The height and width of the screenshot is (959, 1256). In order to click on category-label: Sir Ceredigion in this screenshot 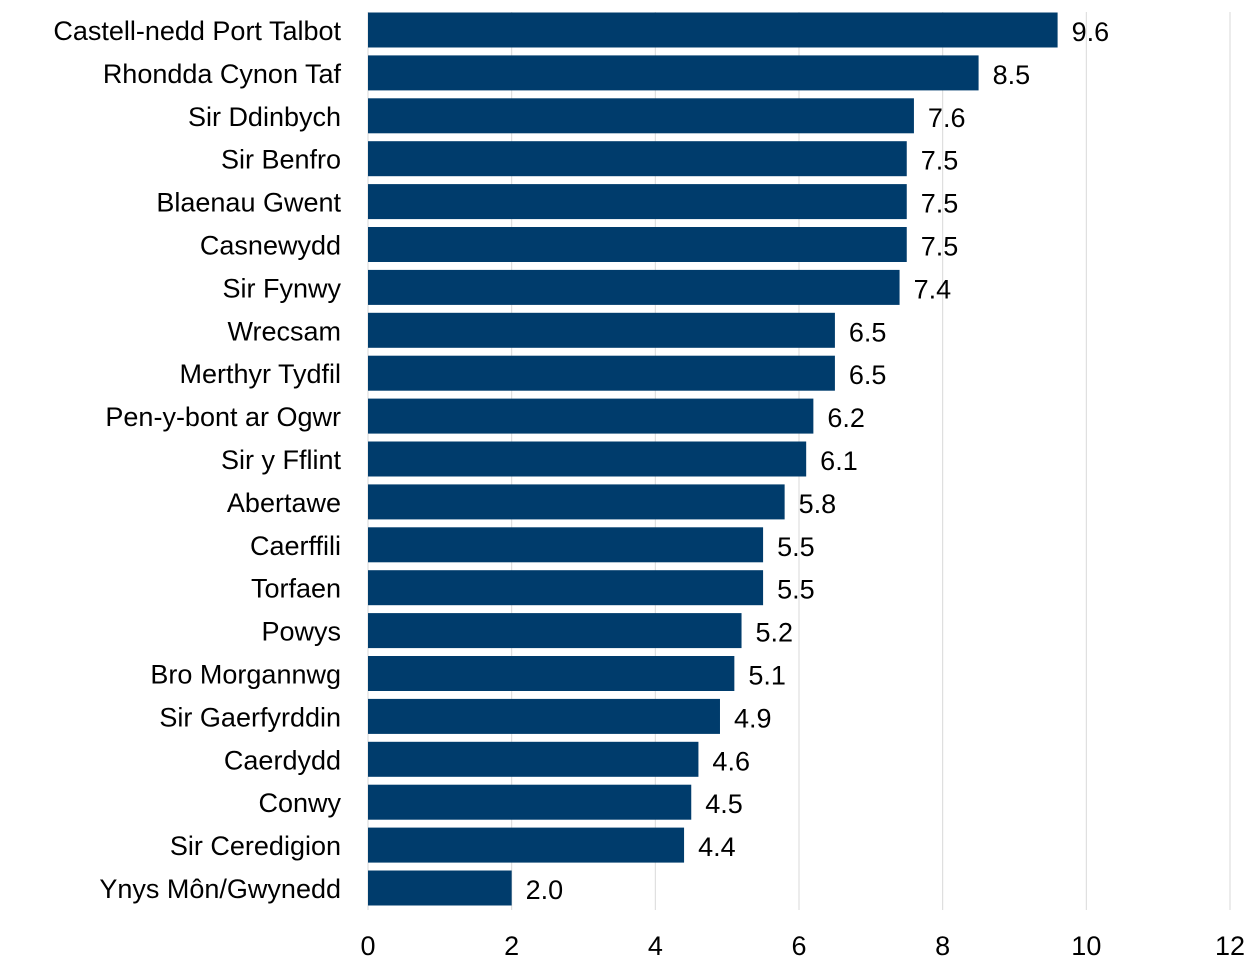, I will do `click(255, 846)`.